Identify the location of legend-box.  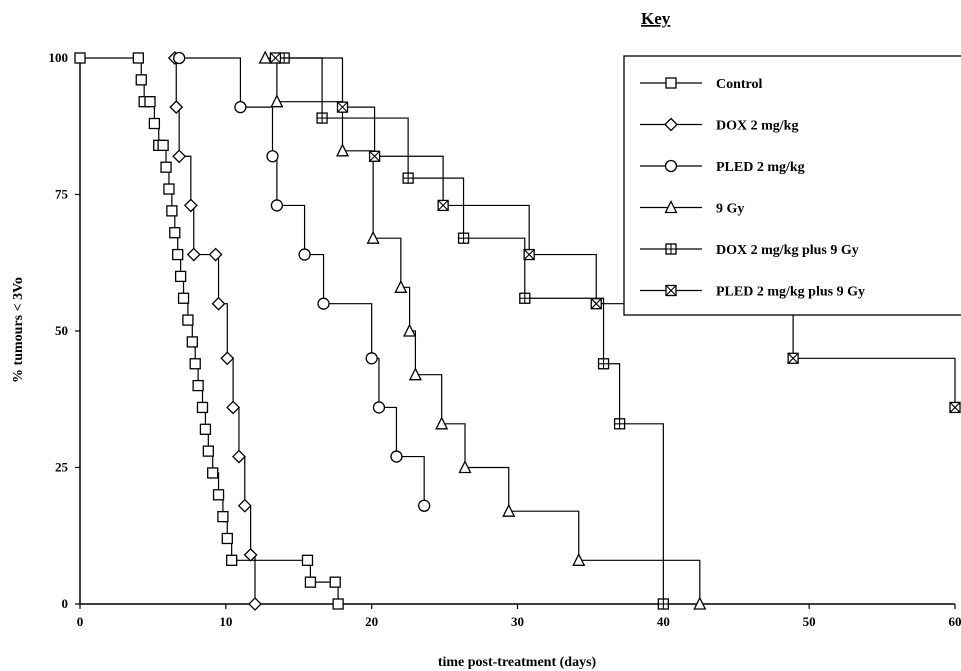
(792, 185).